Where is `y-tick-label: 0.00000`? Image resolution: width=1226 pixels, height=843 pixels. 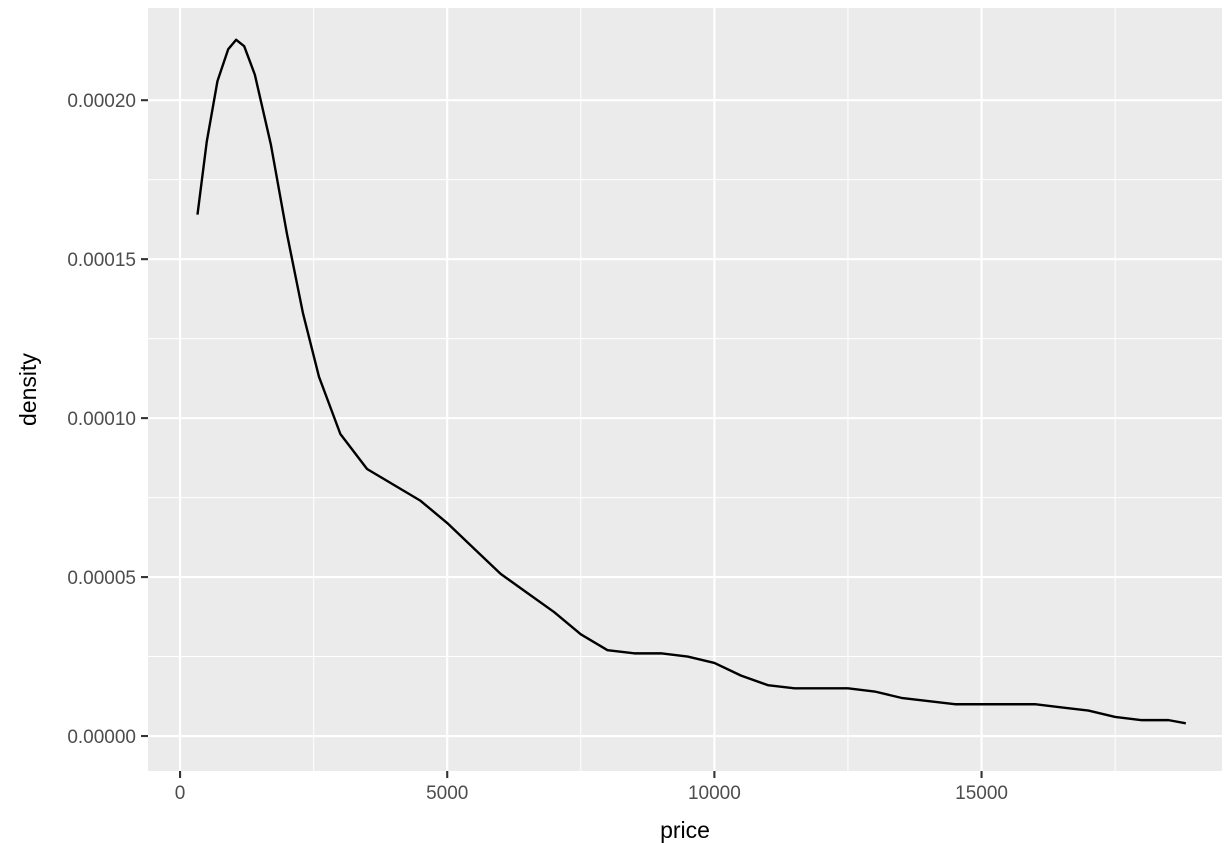 y-tick-label: 0.00000 is located at coordinates (101, 737).